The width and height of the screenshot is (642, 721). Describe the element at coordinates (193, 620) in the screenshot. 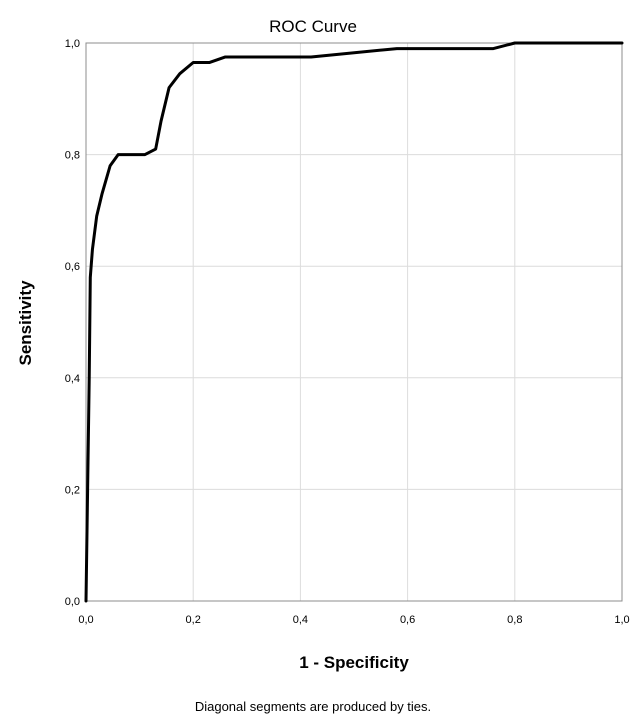

I see `x-tick-label: 0,2` at that location.